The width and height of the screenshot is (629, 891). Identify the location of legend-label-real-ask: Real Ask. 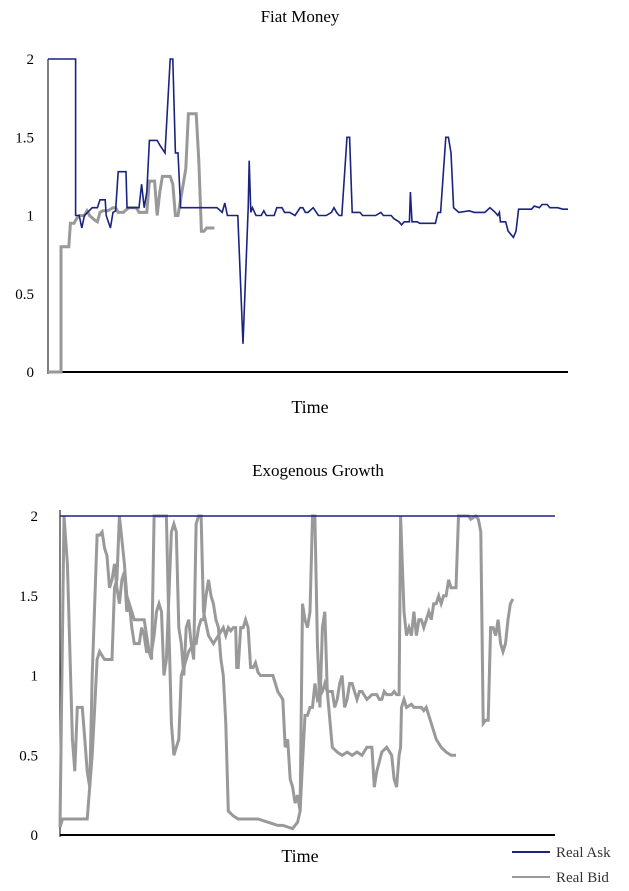
(583, 853).